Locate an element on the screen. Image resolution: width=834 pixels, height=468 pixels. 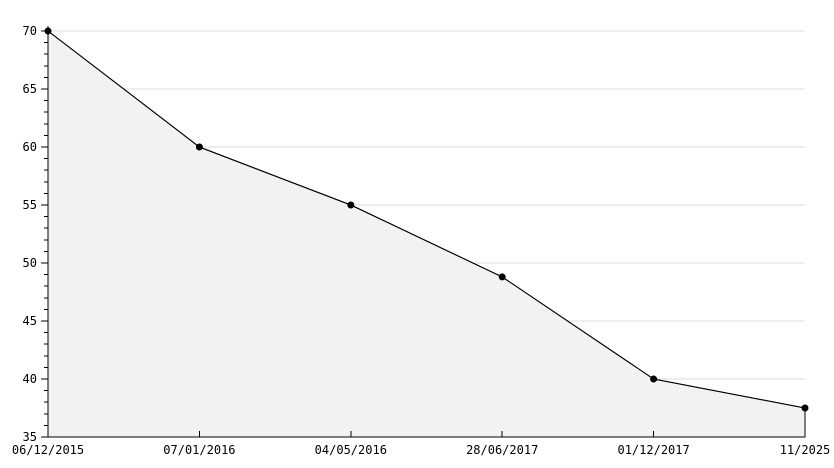
y-tick-label: 40 is located at coordinates (30, 379).